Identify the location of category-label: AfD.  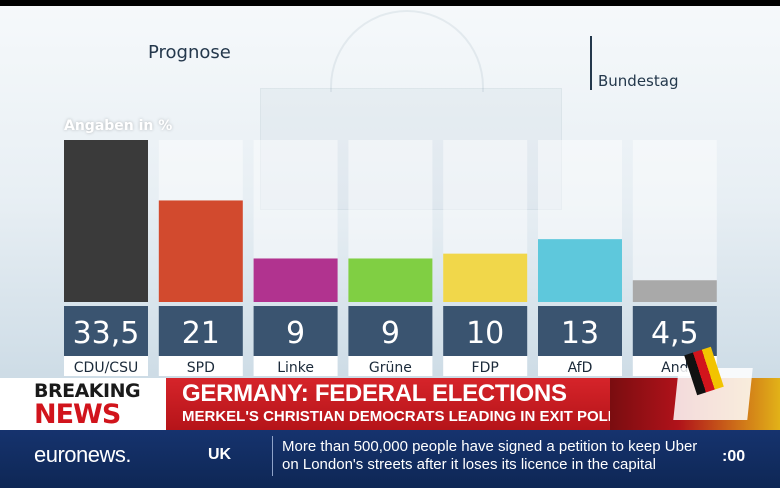
(580, 368).